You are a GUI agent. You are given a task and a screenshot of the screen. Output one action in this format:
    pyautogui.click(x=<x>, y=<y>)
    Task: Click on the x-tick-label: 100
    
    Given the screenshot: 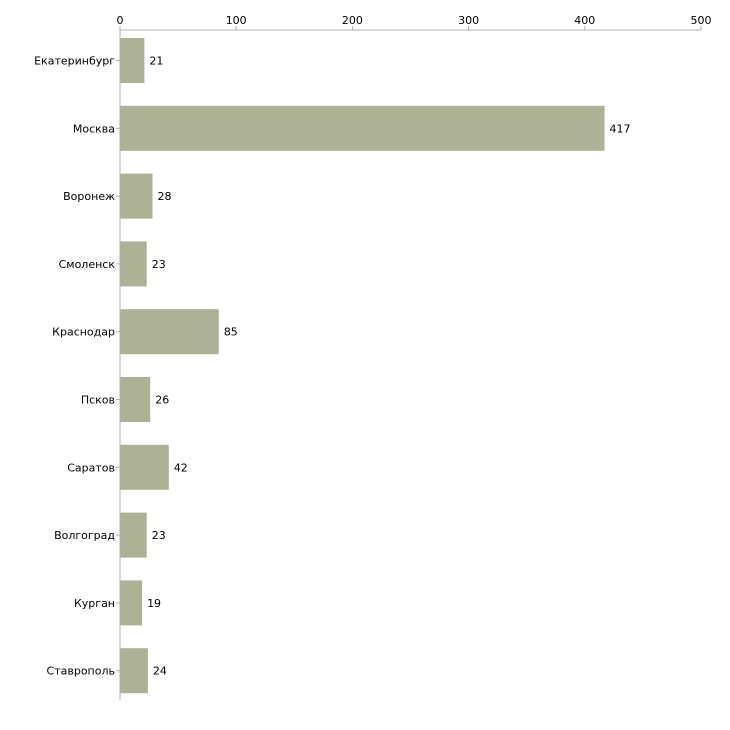 What is the action you would take?
    pyautogui.click(x=236, y=20)
    